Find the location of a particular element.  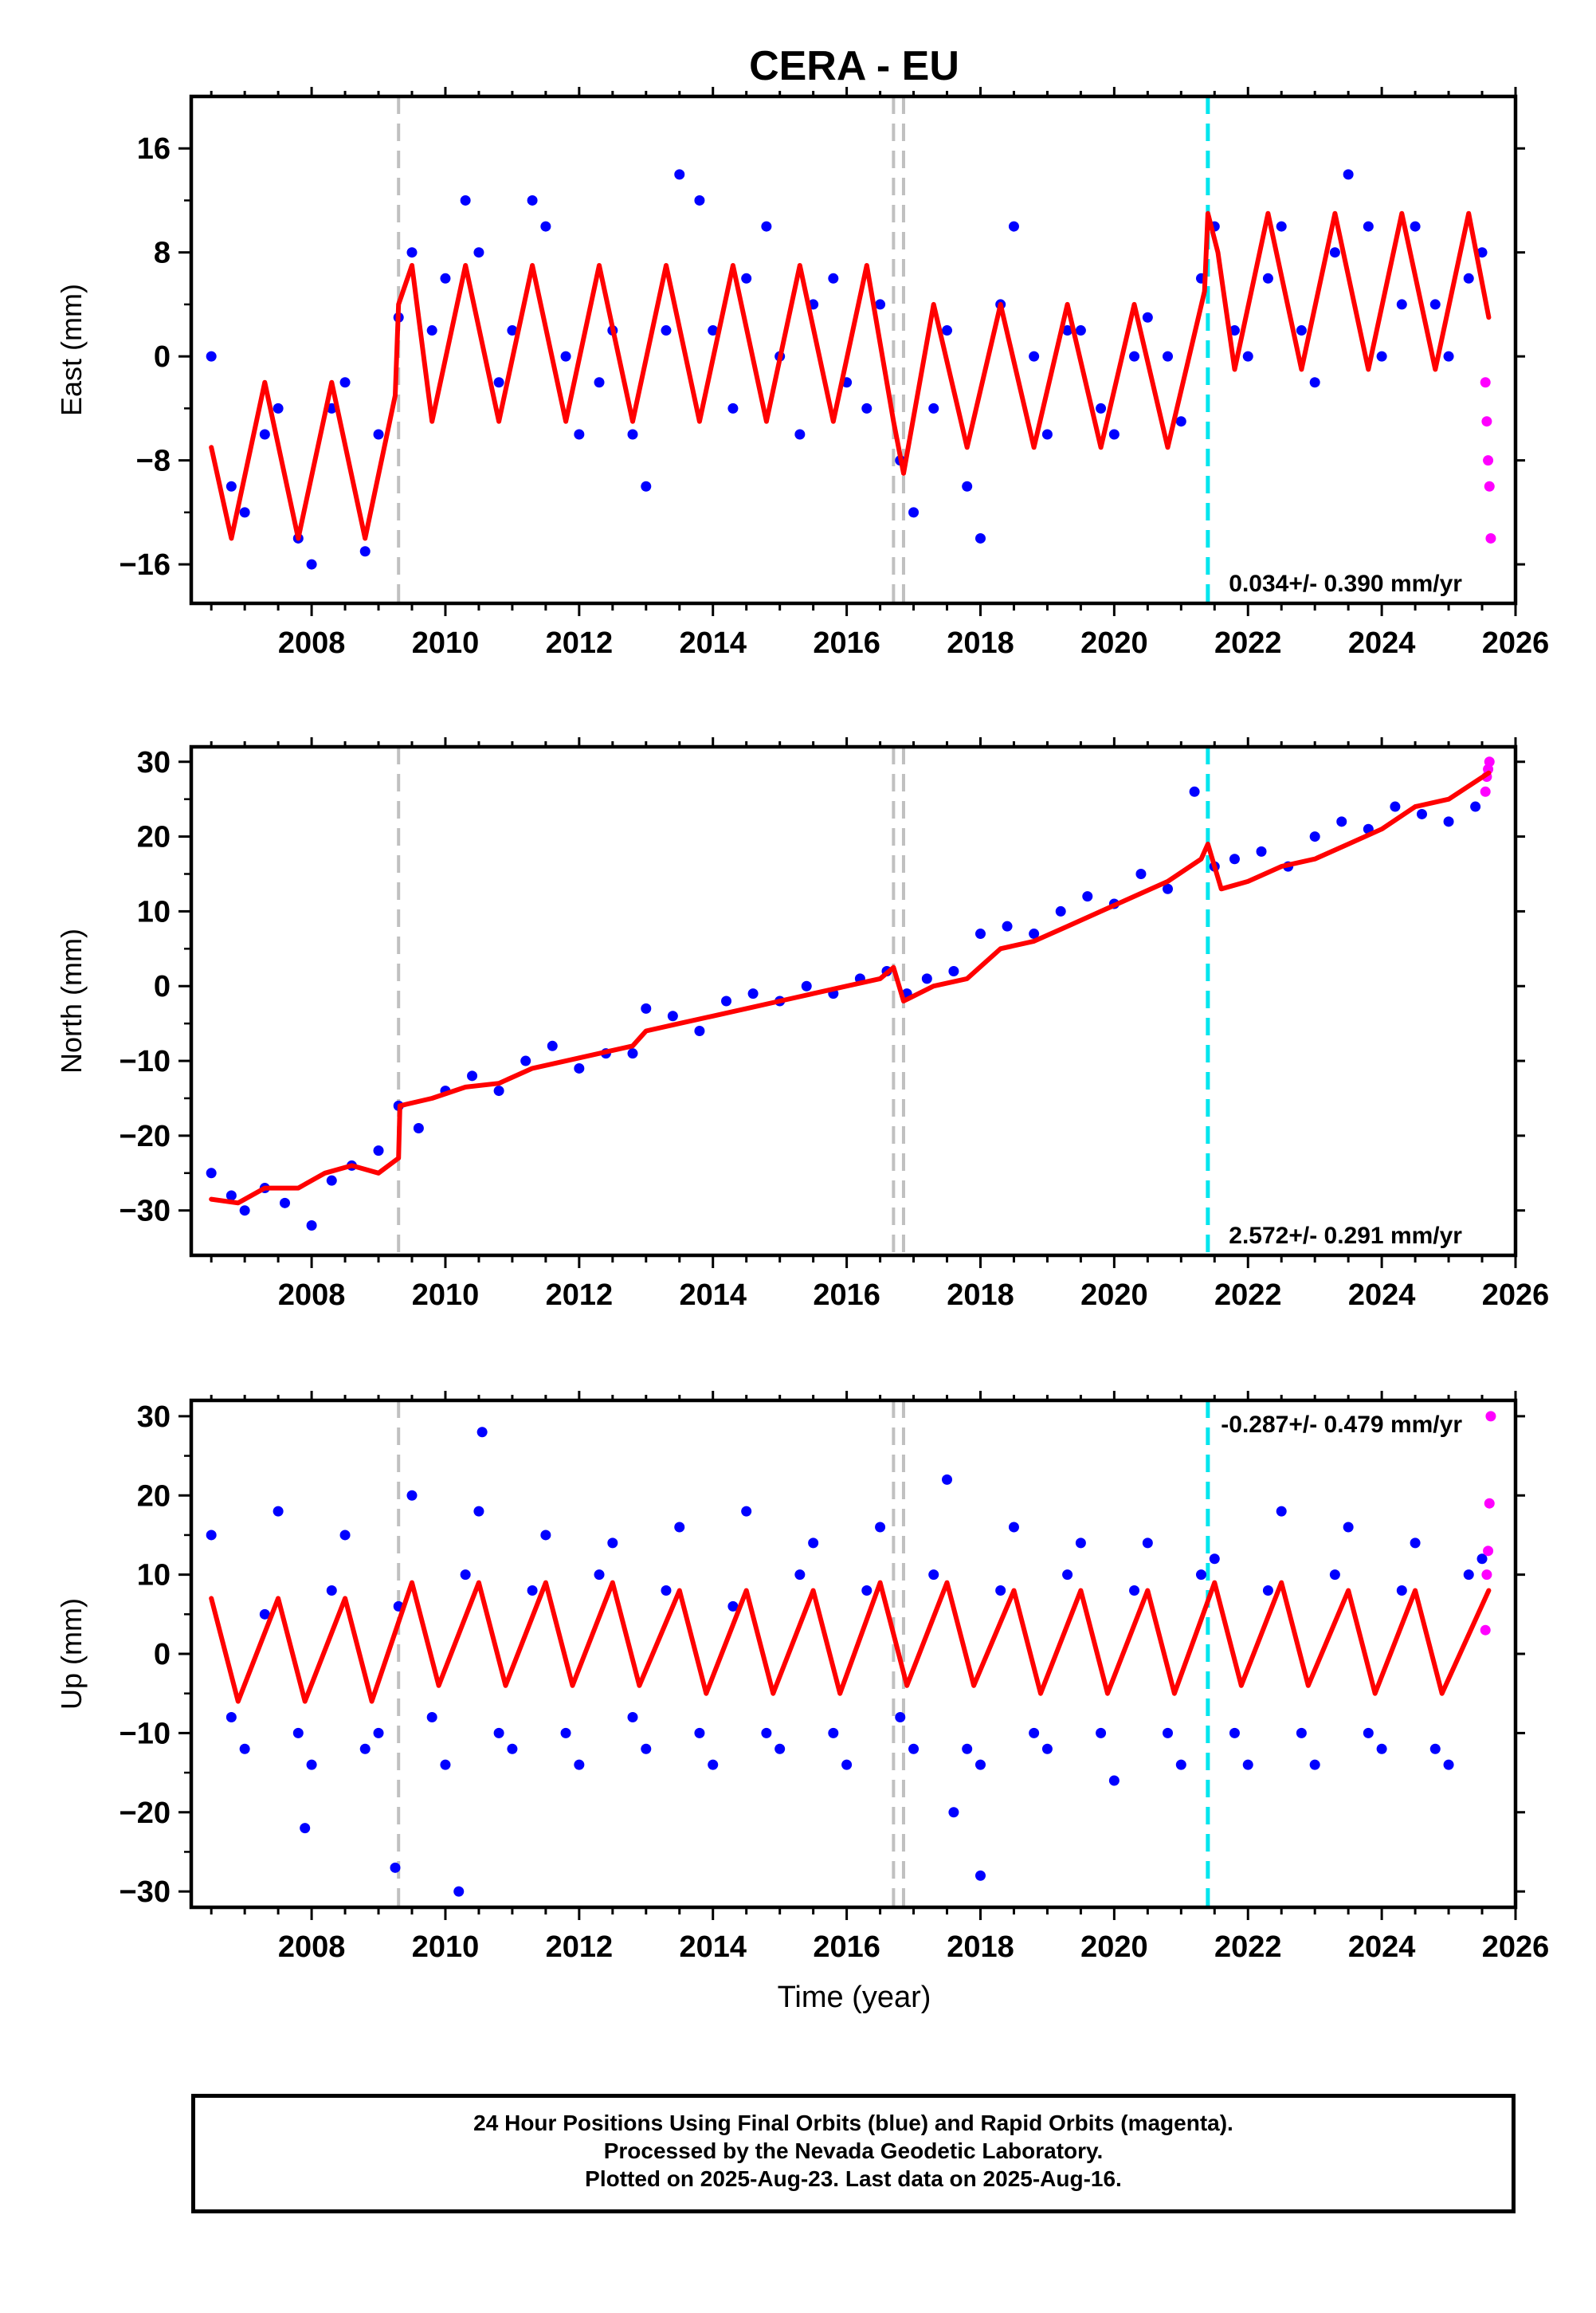

y-tick-label: 20 is located at coordinates (154, 837).